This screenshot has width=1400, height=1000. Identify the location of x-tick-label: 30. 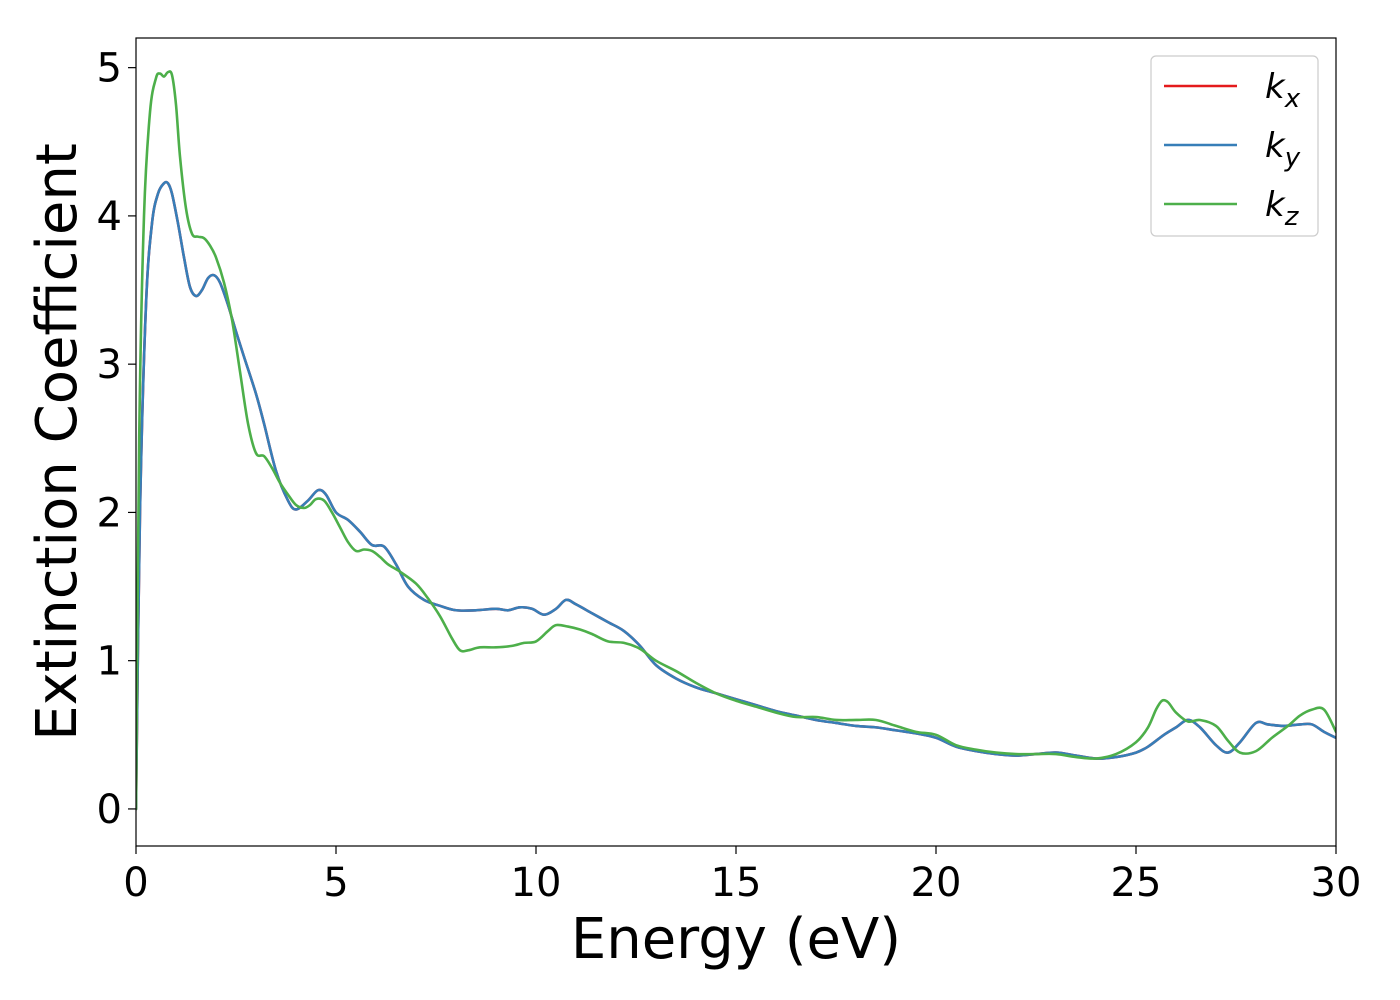
(1336, 883).